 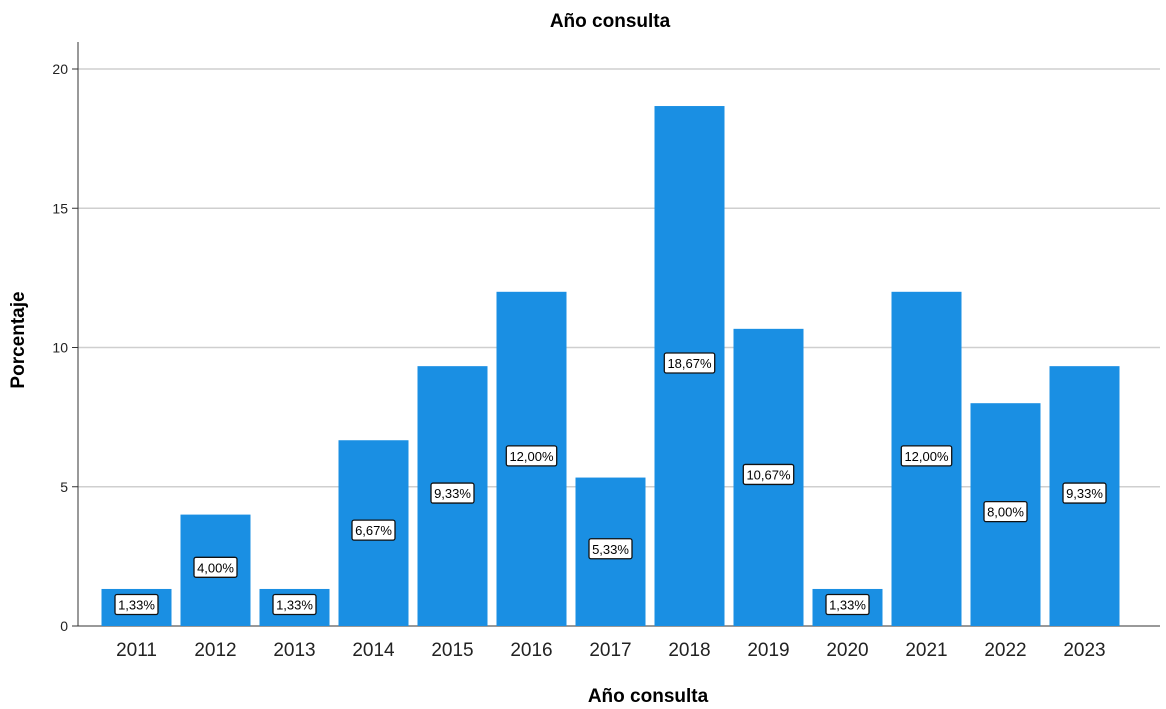 I want to click on y-axis-title: Porcentaje, so click(x=18, y=339).